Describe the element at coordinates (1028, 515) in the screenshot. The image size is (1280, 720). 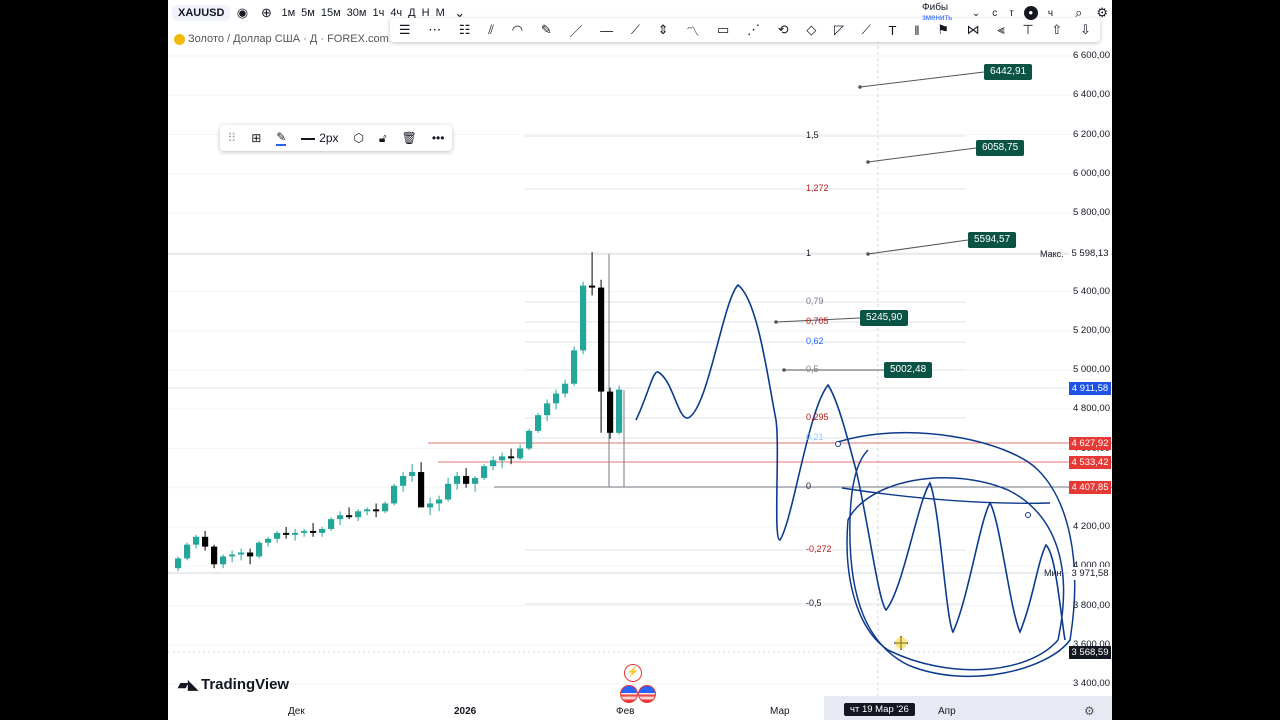
I see `drawing-anchor` at that location.